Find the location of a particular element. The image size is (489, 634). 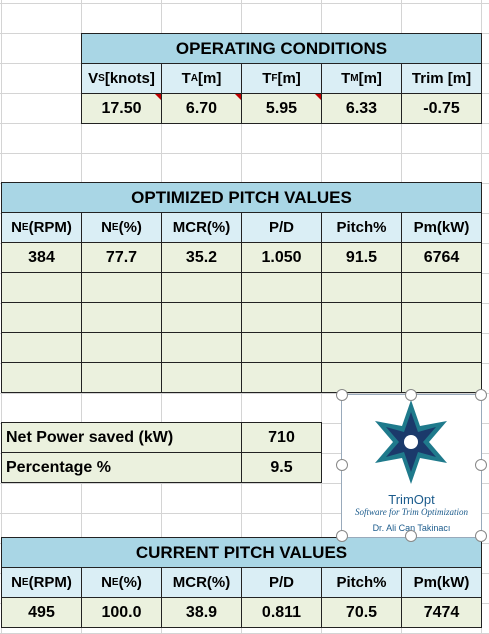

value-cell: 38.9 is located at coordinates (201, 612).